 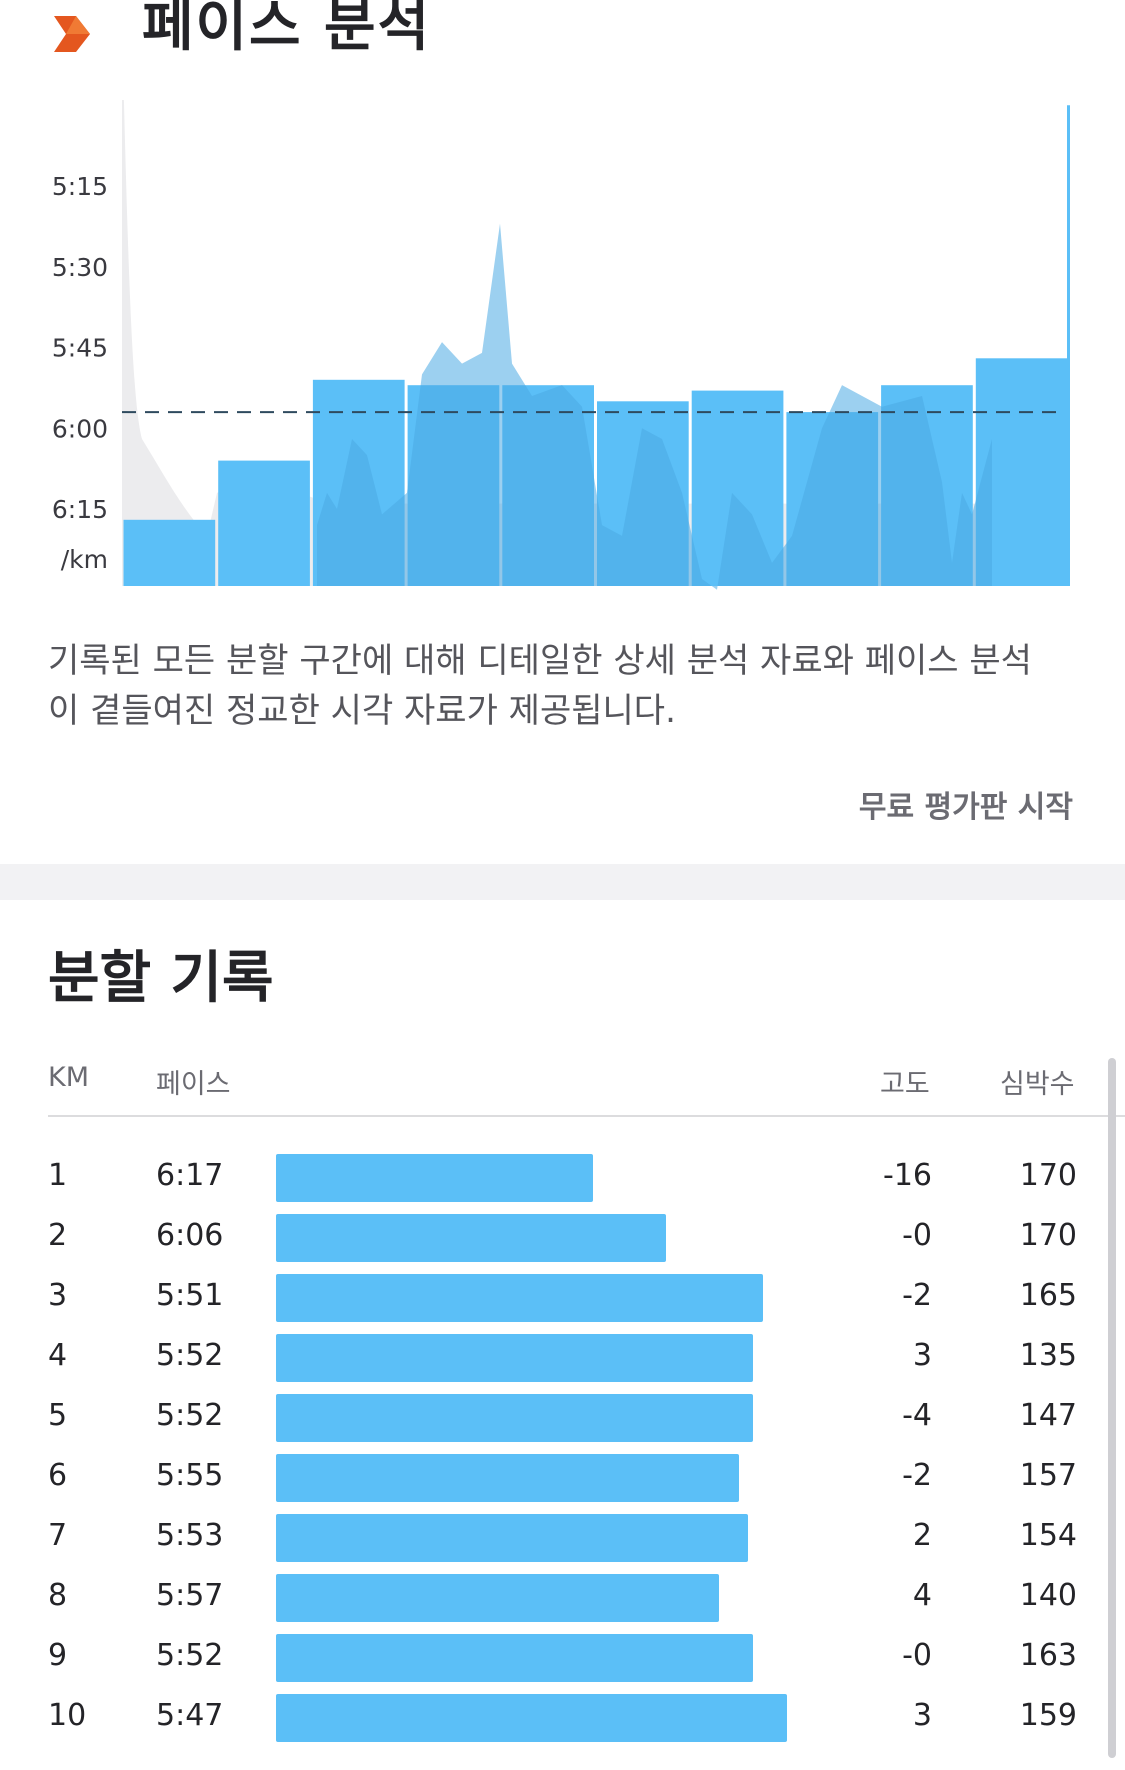 What do you see at coordinates (1048, 1475) in the screenshot?
I see `split-heart-rate: 157` at bounding box center [1048, 1475].